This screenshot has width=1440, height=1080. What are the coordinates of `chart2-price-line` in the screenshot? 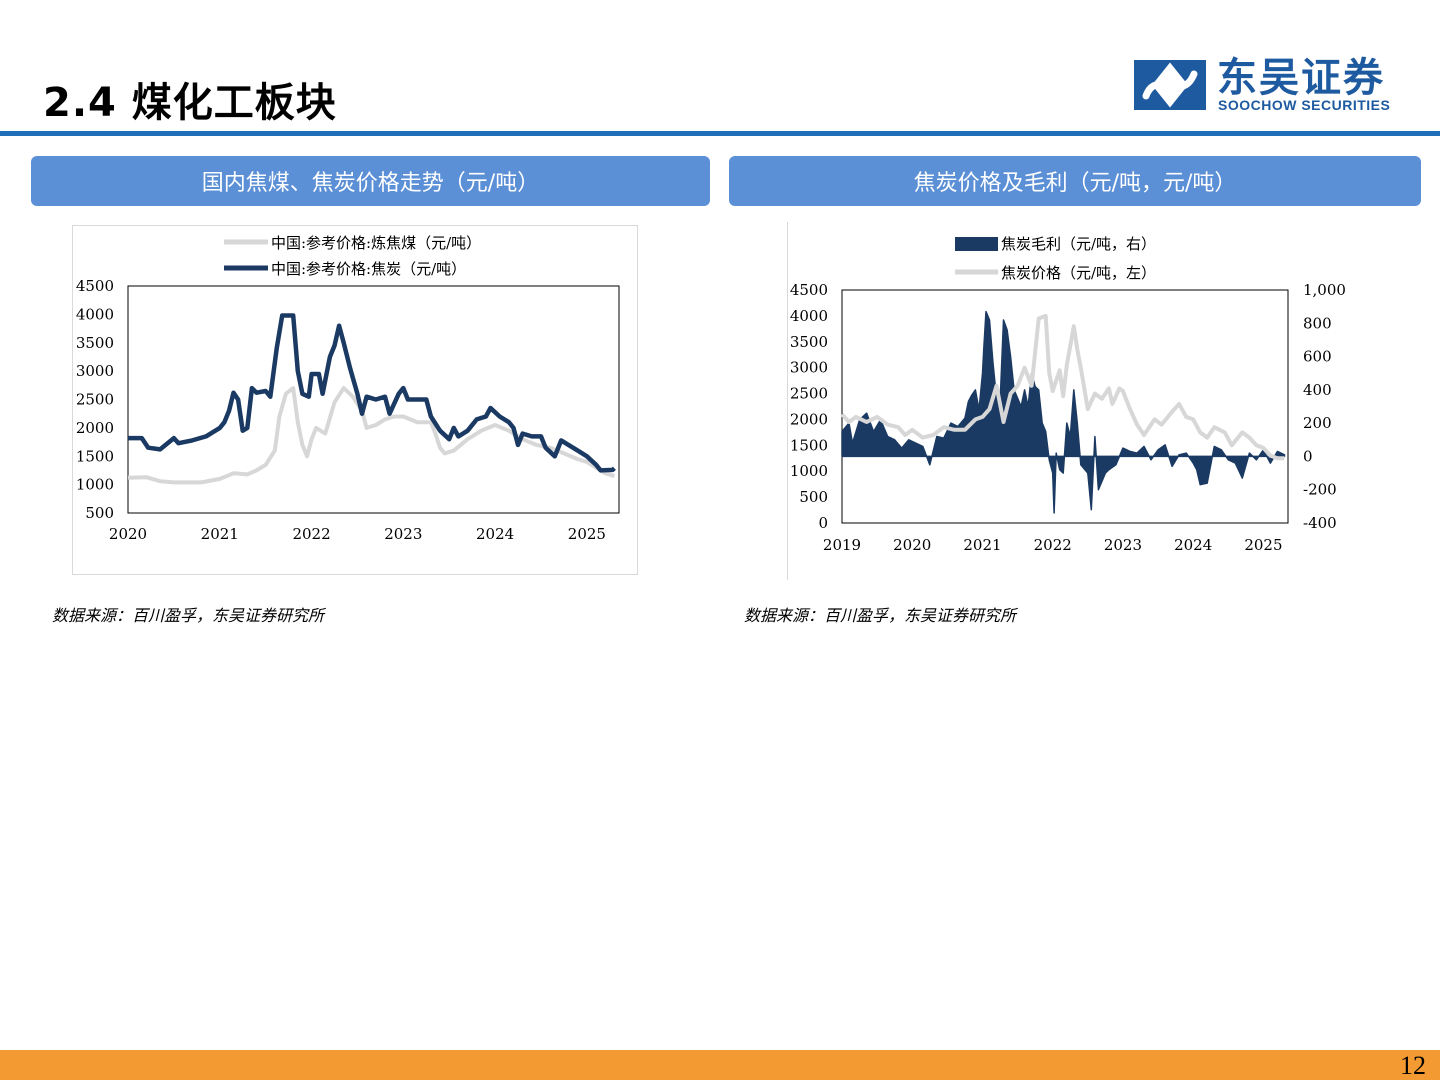 It's located at (1062, 387).